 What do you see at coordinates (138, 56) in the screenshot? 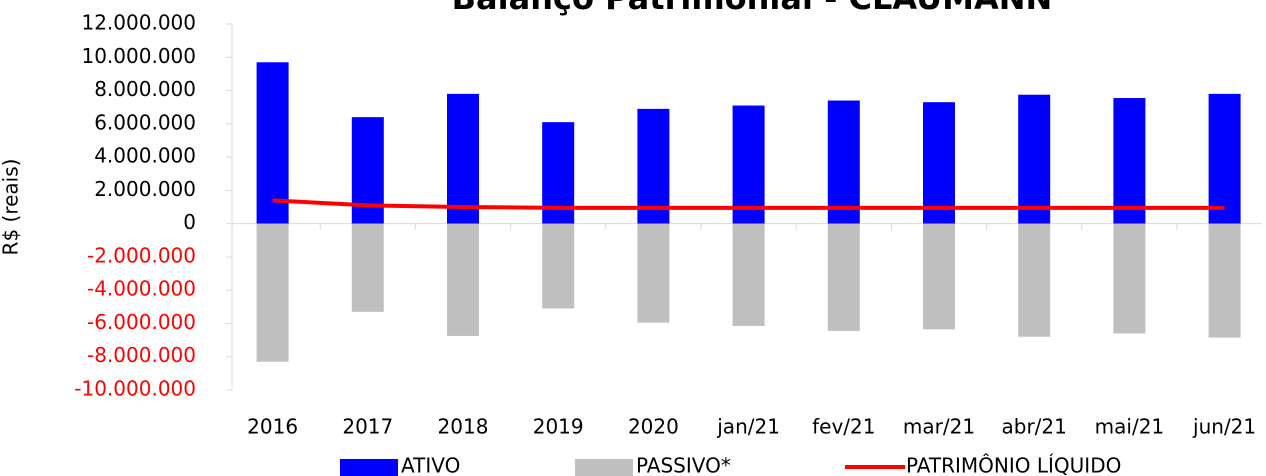
I see `y-tick-label: 10.000.000` at bounding box center [138, 56].